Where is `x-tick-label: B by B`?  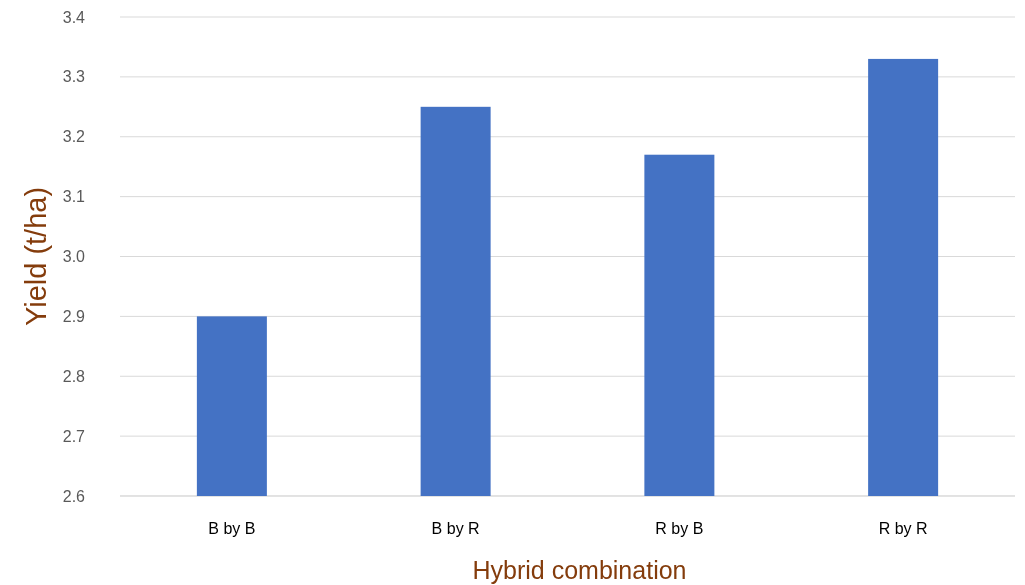
x-tick-label: B by B is located at coordinates (232, 528).